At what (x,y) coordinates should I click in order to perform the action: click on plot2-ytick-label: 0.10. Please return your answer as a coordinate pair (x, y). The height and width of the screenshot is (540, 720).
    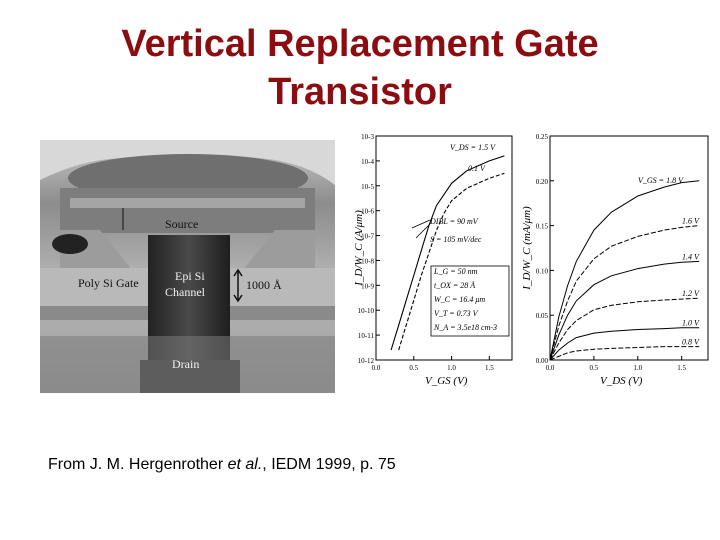
    Looking at the image, I should click on (542, 271).